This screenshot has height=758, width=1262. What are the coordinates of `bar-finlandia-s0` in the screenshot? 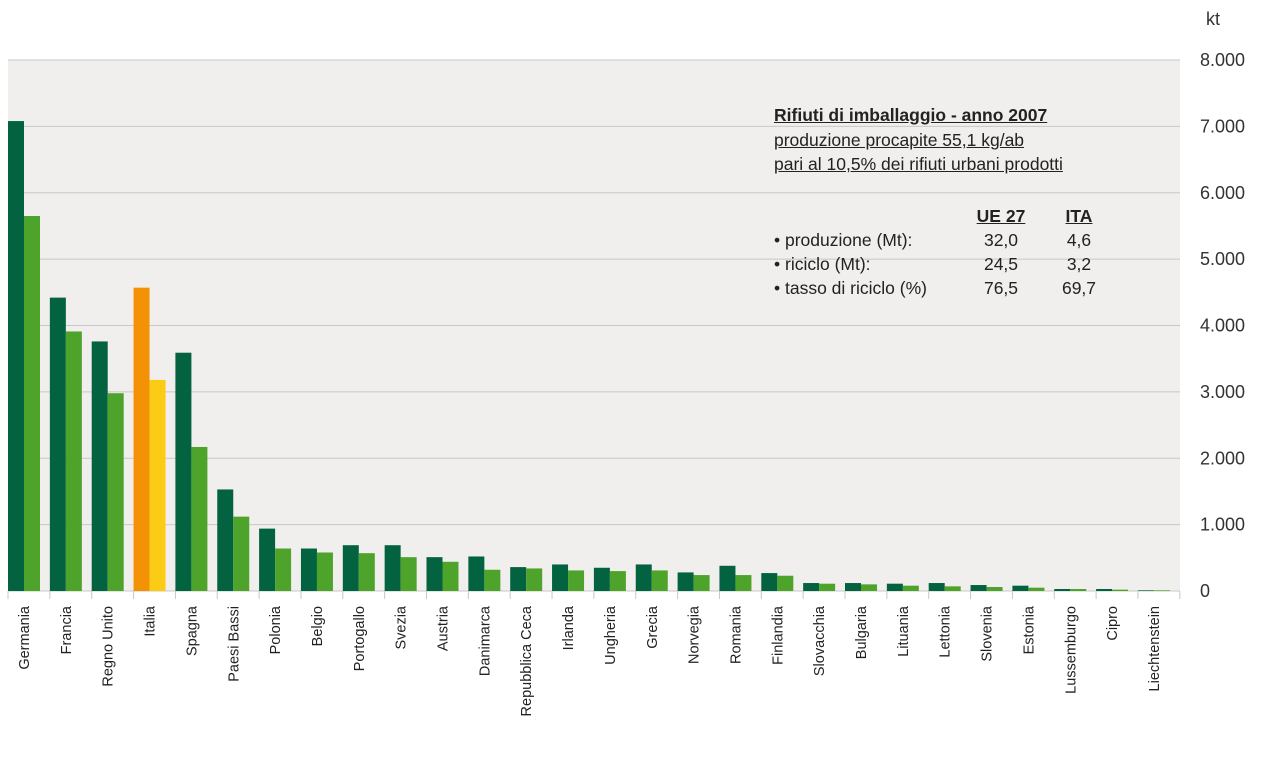 It's located at (769, 582).